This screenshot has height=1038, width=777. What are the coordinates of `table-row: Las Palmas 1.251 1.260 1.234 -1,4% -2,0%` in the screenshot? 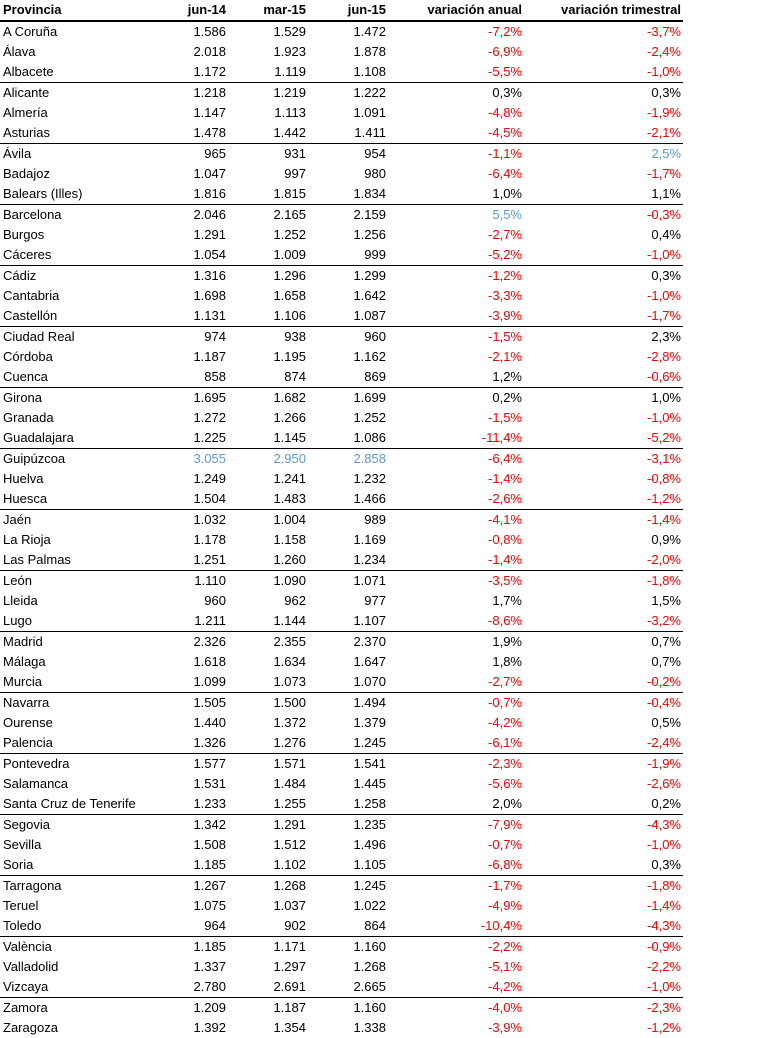 It's located at (341, 560).